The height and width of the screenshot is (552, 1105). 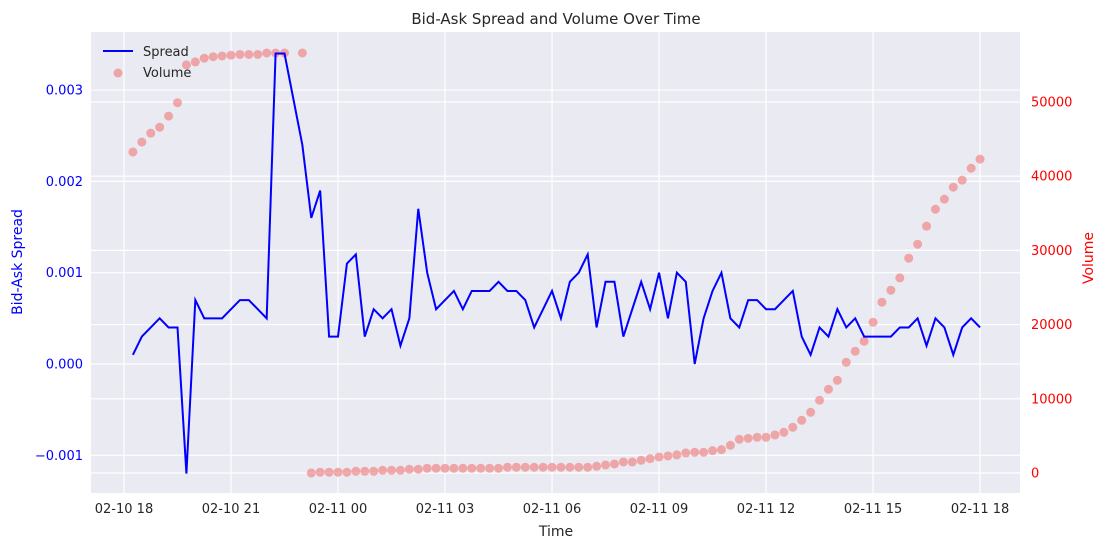 I want to click on y-axis-right-label: Volume, so click(x=1089, y=258).